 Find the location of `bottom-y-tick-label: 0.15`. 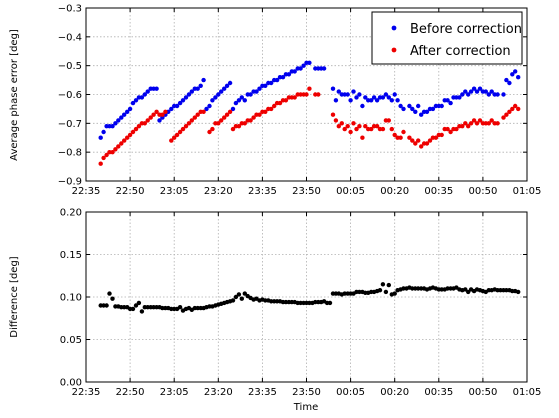

bottom-y-tick-label: 0.15 is located at coordinates (71, 255).